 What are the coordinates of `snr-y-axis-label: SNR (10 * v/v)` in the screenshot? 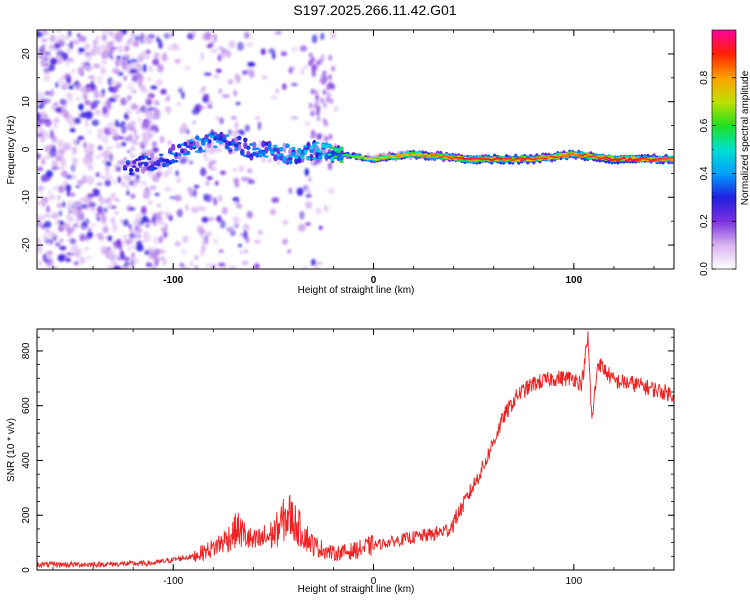 It's located at (11, 450).